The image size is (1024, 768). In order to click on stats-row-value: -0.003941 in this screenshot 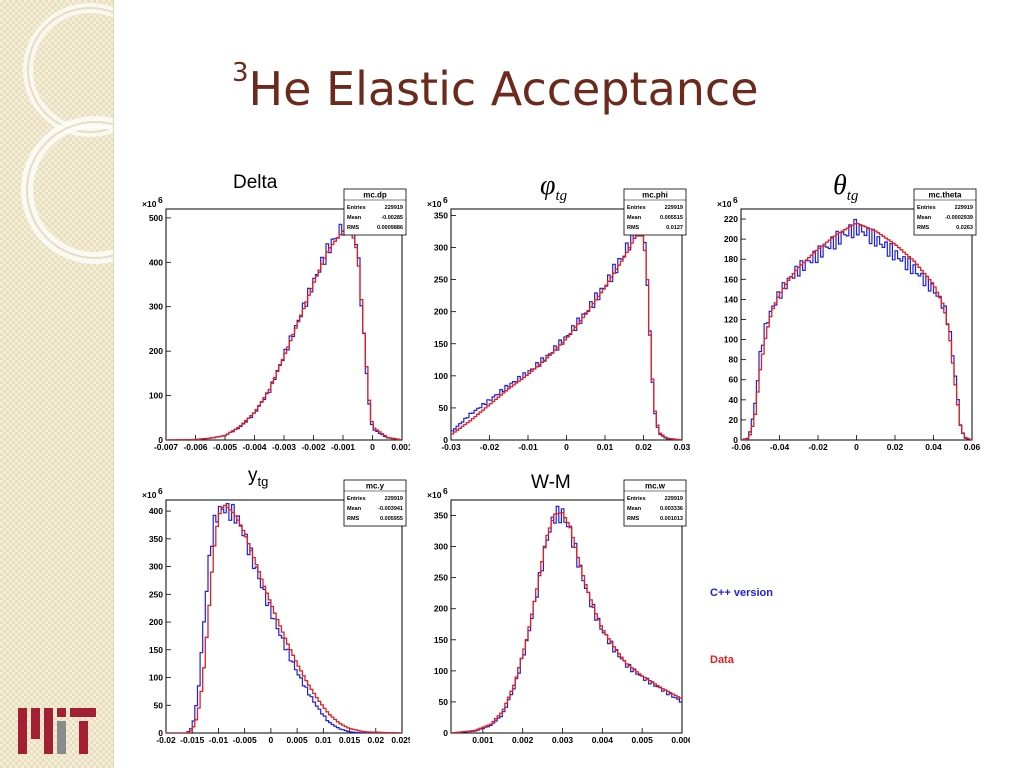, I will do `click(390, 509)`.